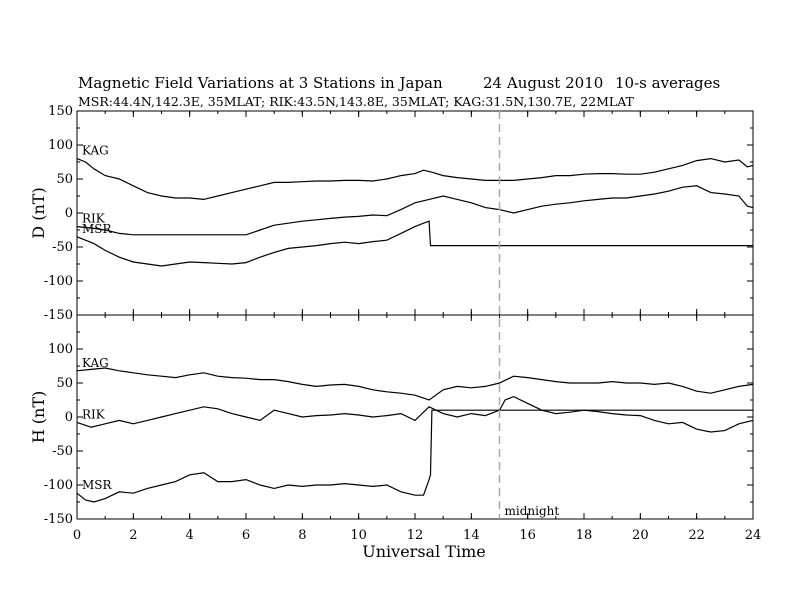 This screenshot has width=792, height=612. I want to click on midnight-marker: midnight, so click(529, 315).